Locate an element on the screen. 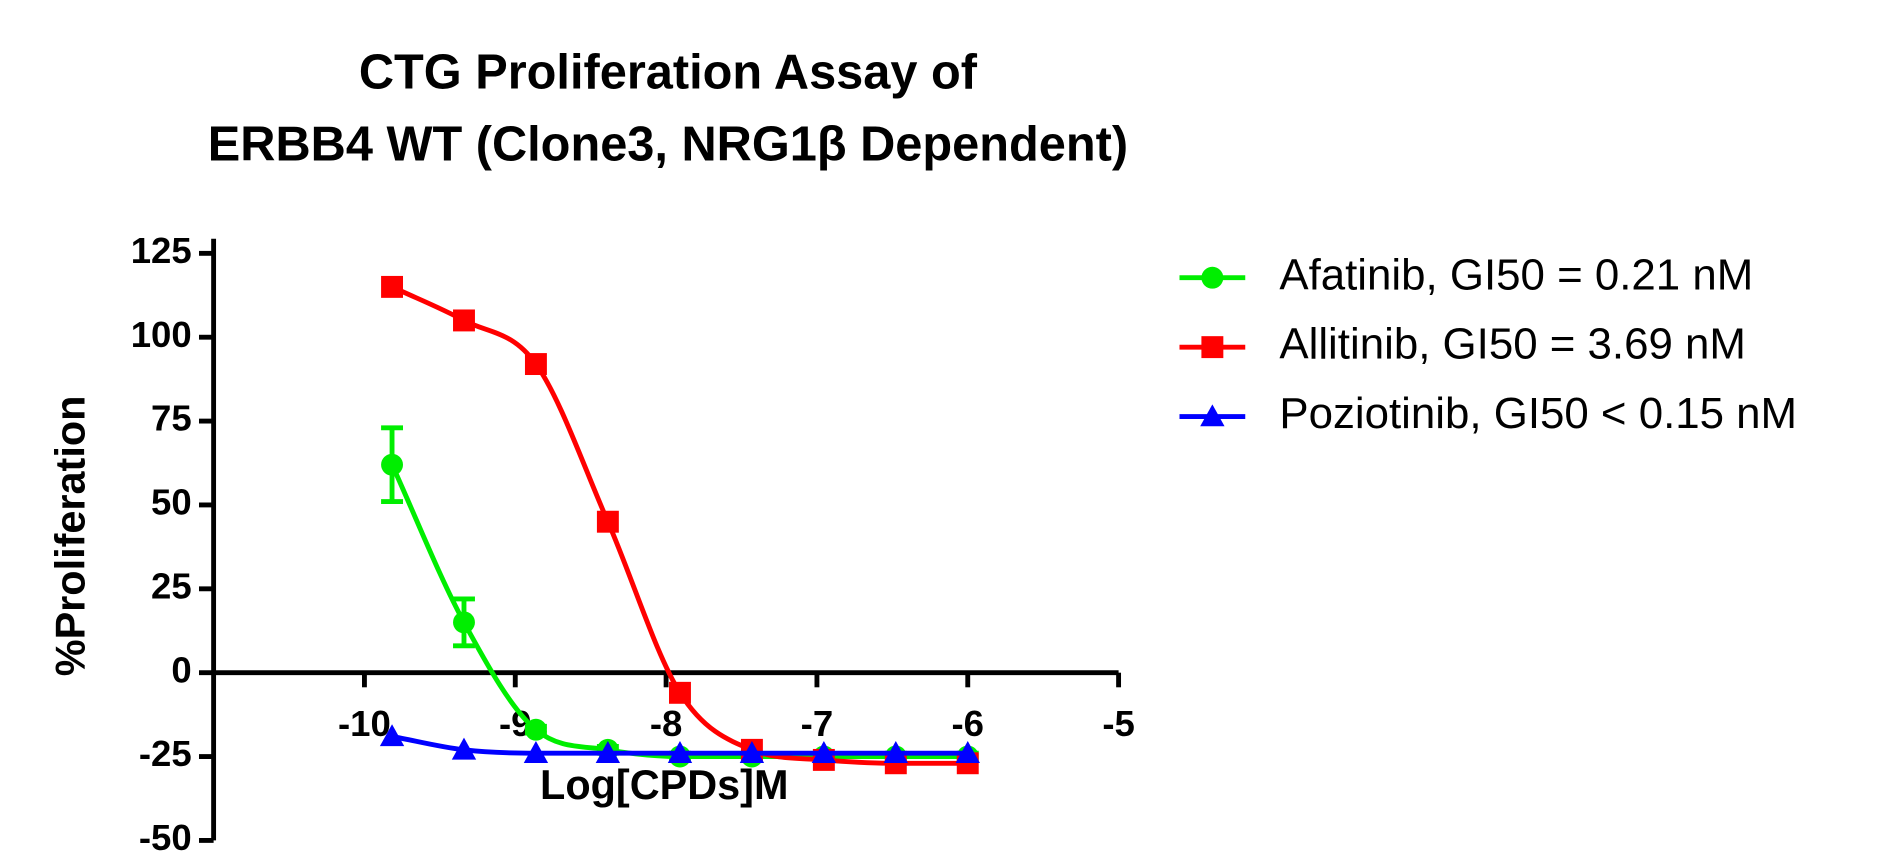  legend-label: Afatinib, GI50 = 0.21 nM is located at coordinates (1516, 274).